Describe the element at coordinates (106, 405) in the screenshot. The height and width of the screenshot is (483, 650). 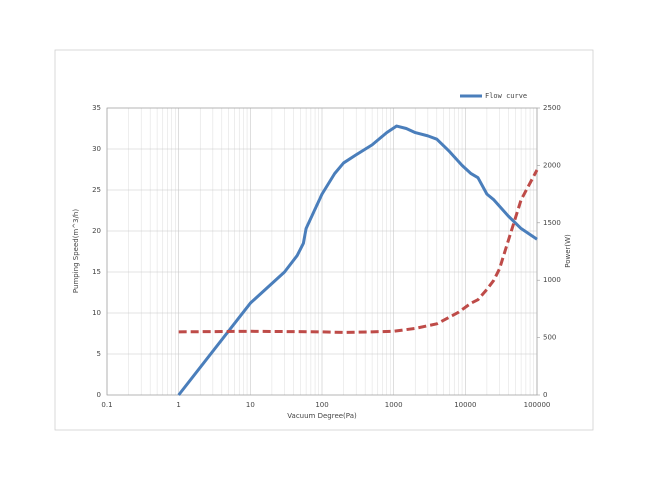
I see `x-tick-label: 0.1` at that location.